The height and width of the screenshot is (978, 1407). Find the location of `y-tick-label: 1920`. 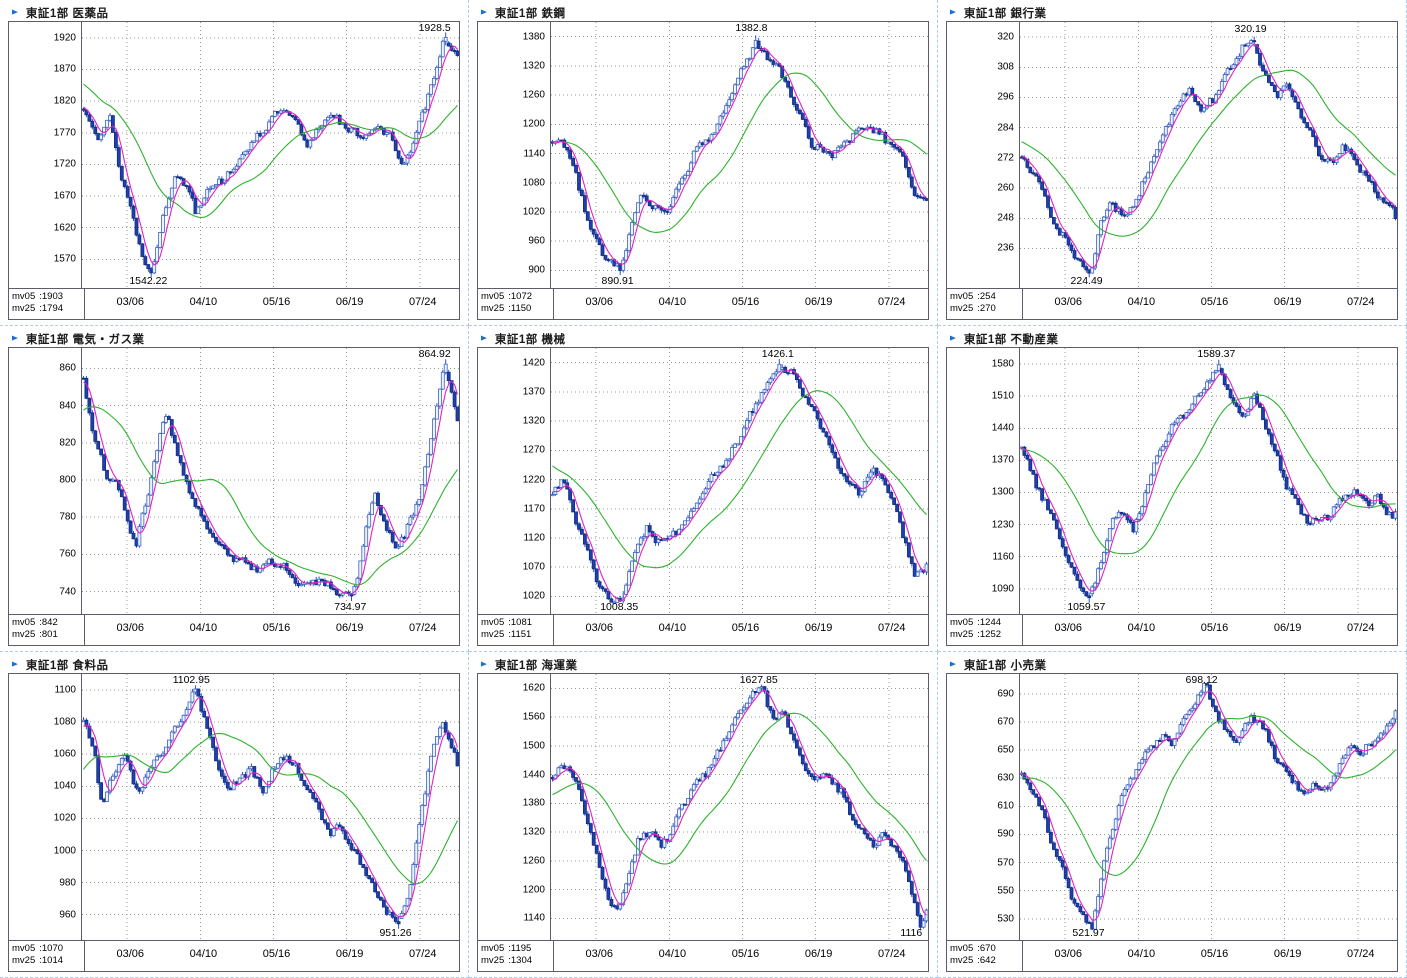

y-tick-label: 1920 is located at coordinates (64, 38).